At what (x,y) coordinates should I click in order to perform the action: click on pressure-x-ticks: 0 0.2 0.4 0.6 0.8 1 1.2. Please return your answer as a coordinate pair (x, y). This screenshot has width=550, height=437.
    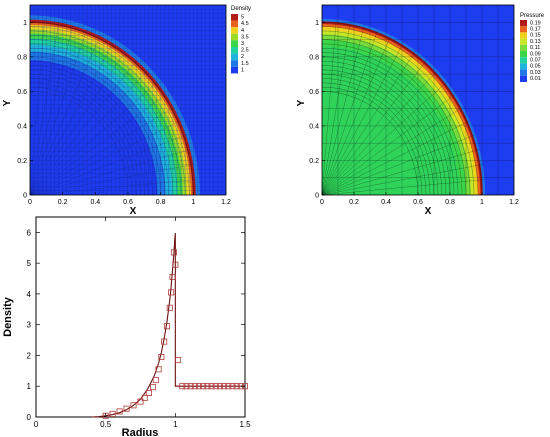
    Looking at the image, I should click on (419, 199).